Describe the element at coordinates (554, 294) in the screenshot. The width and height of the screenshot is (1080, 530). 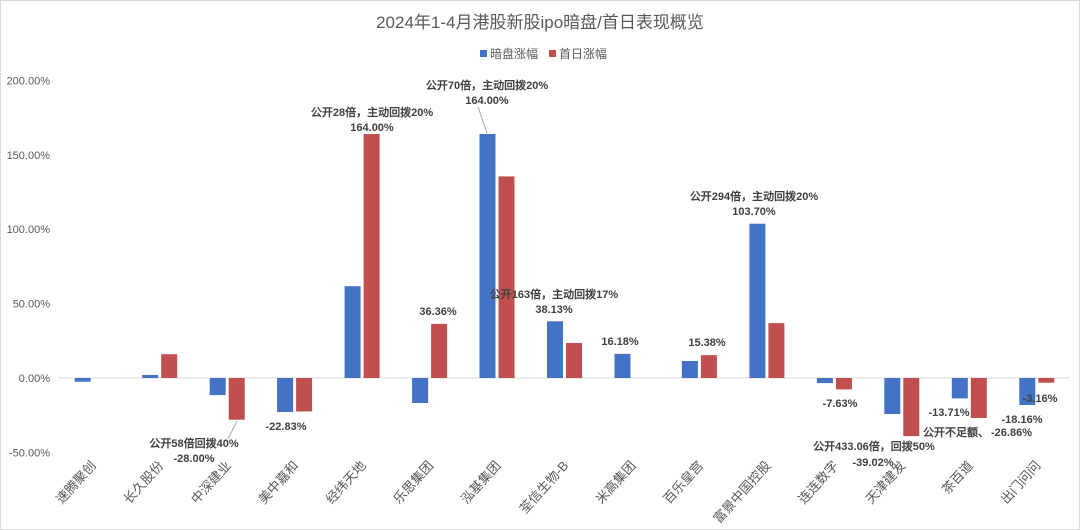
I see `annotation-label: 公开163倍，主动回拨17%` at that location.